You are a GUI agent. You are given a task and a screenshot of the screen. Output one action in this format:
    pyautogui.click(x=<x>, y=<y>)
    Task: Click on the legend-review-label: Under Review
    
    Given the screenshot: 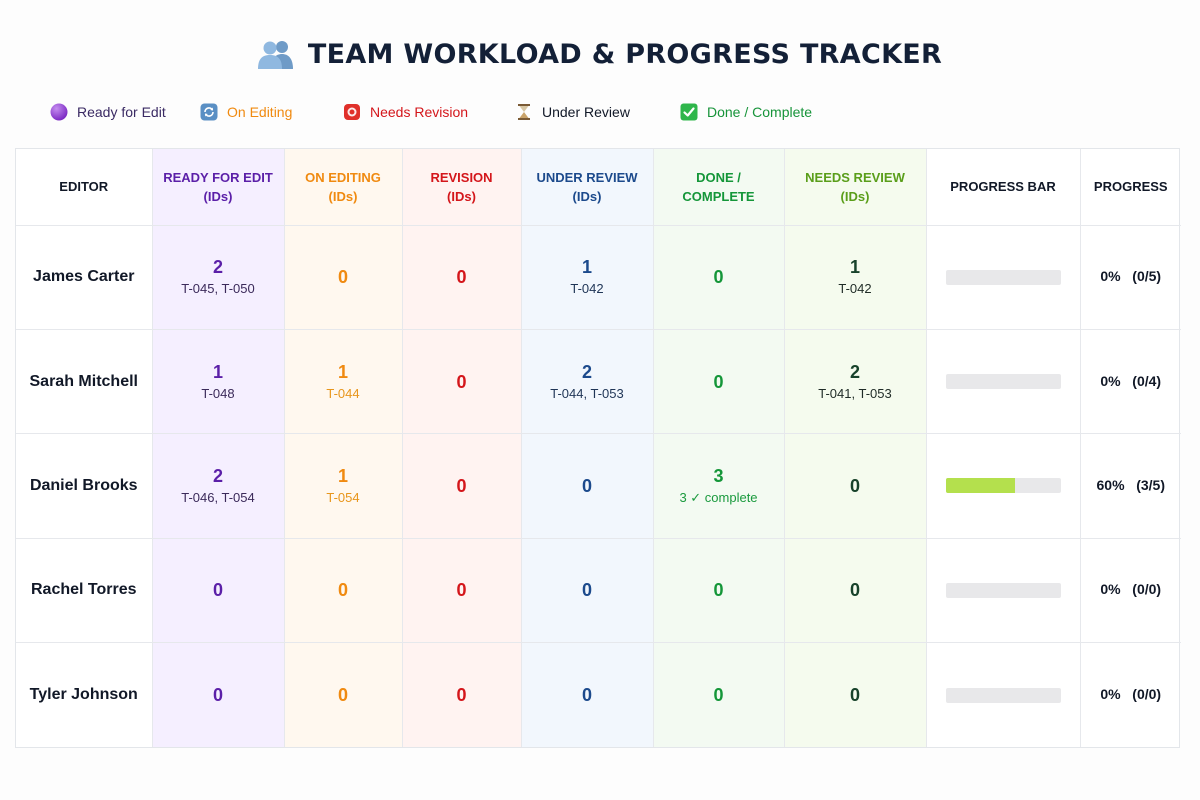 What is the action you would take?
    pyautogui.click(x=586, y=112)
    